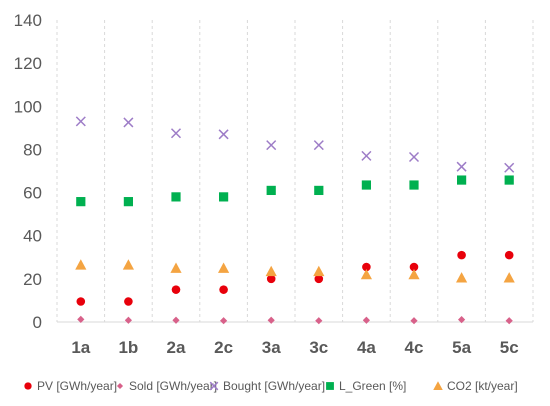  What do you see at coordinates (80, 347) in the screenshot?
I see `x-tick-label: 1a` at bounding box center [80, 347].